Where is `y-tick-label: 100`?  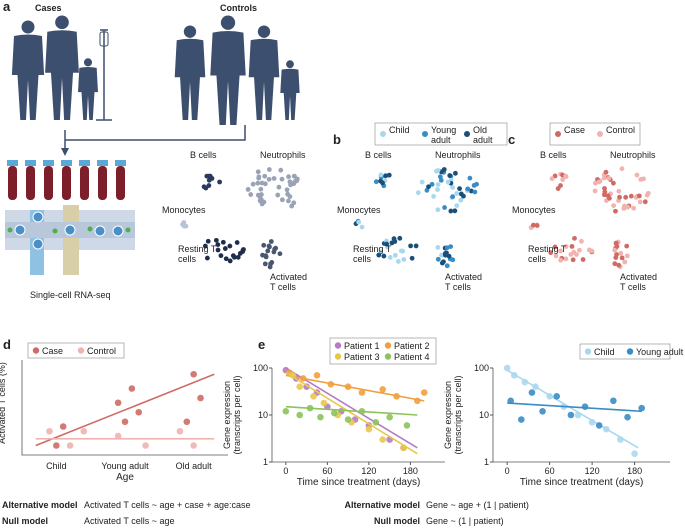 y-tick-label: 100 is located at coordinates (260, 368).